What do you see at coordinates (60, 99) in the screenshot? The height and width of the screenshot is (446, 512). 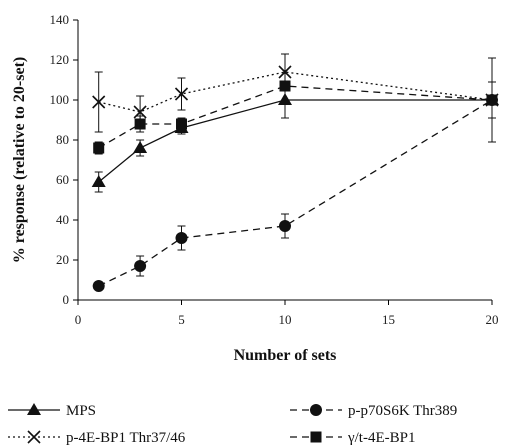 I see `y-tick-label: 100` at bounding box center [60, 99].